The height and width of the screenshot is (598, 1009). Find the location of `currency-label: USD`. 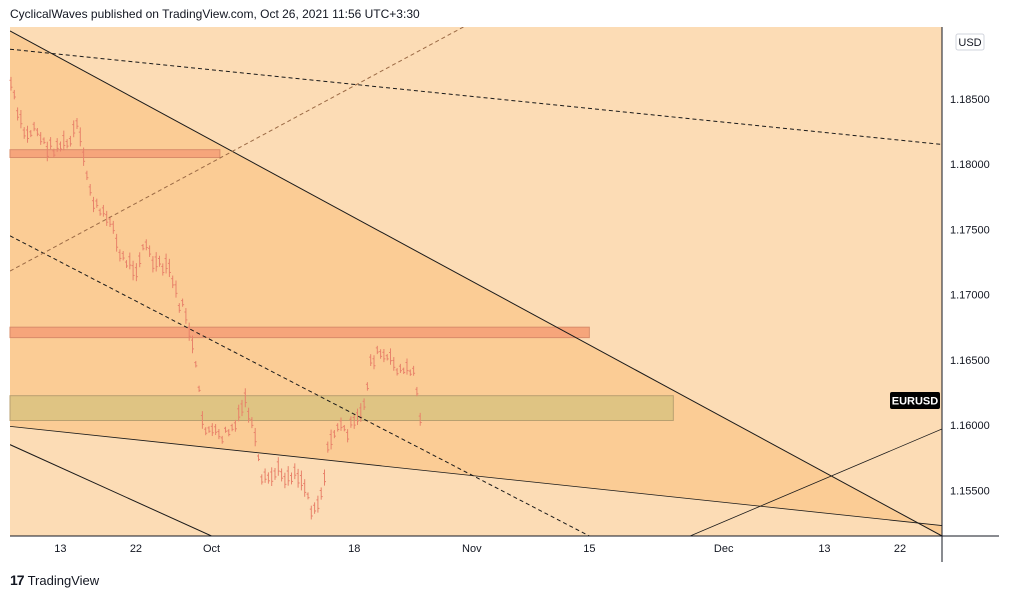

currency-label: USD is located at coordinates (969, 43).